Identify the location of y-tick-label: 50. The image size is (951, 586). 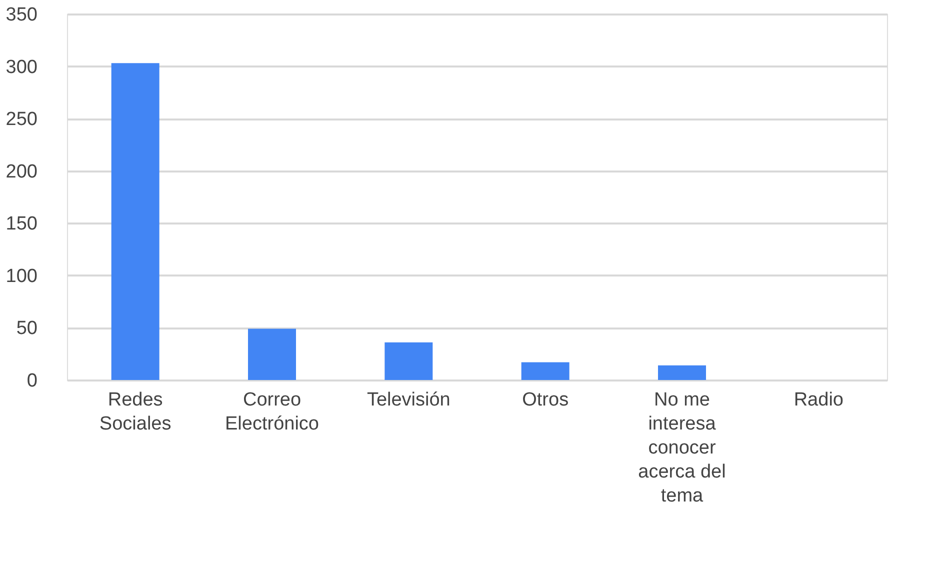
(27, 329).